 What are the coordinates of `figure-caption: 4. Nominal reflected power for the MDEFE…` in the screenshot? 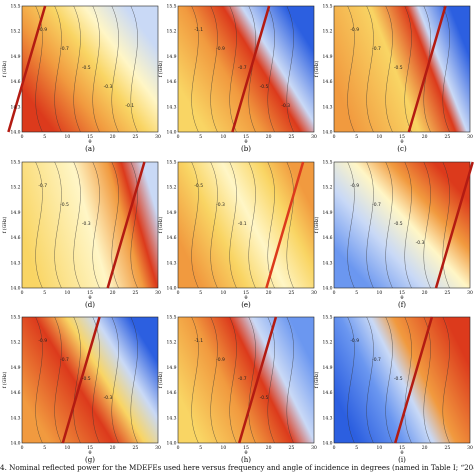 It's located at (237, 467).